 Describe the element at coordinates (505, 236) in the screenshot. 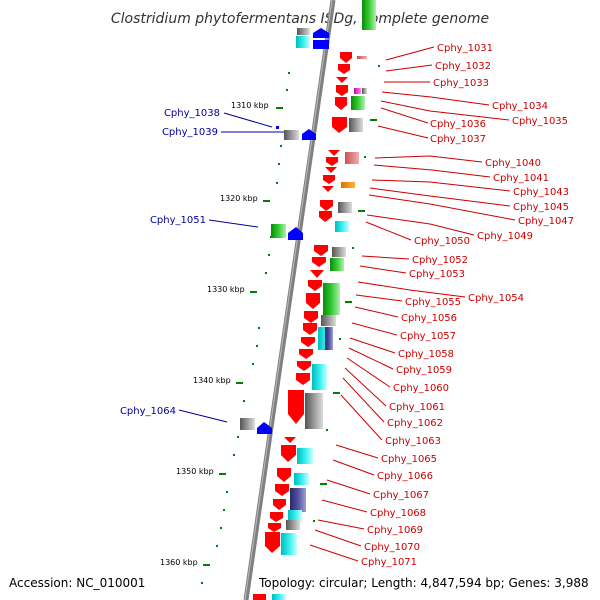

I see `gene-label-right: Cphy_1049` at that location.